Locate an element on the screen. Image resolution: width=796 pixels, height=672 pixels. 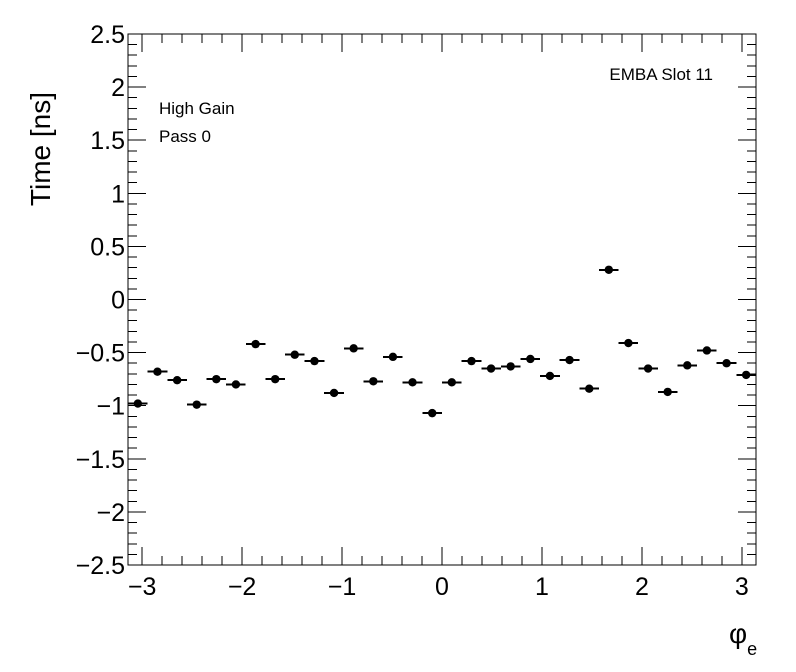
y-tick-label: 0.5 is located at coordinates (107, 247).